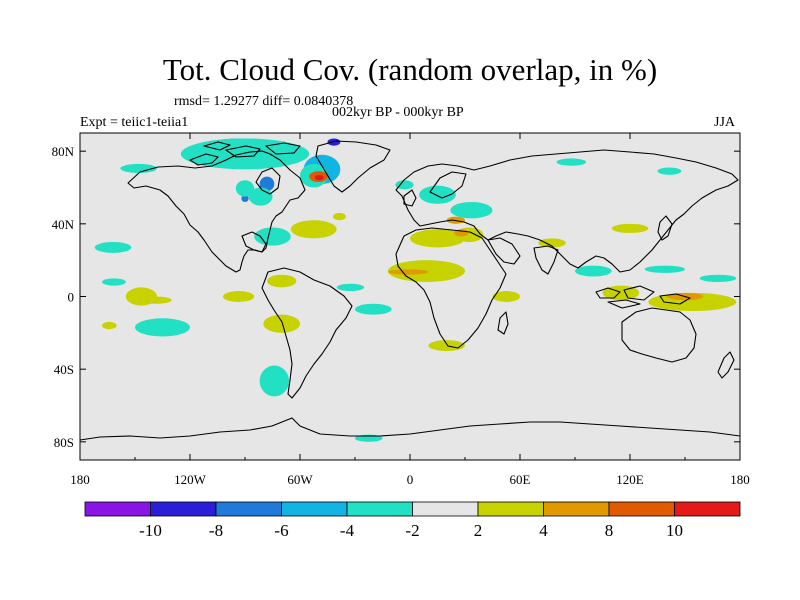 This screenshot has height=600, width=800. Describe the element at coordinates (134, 122) in the screenshot. I see `experiment-label: Expt = teiic1-teiia1` at that location.